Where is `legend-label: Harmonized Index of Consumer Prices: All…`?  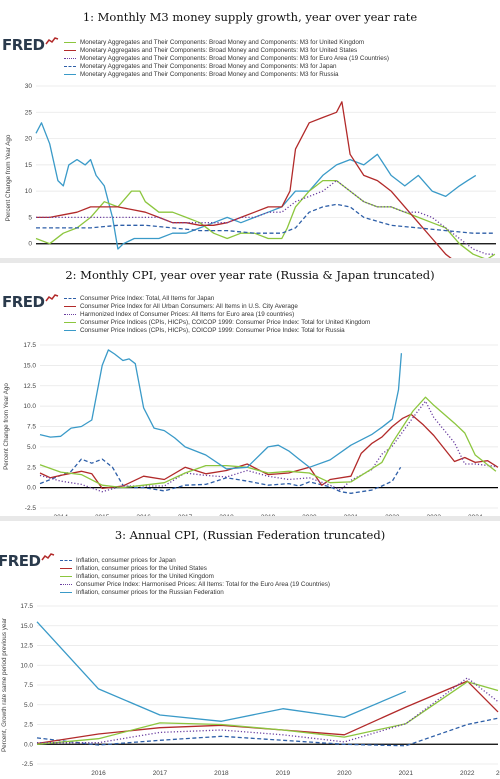 legend-label: Harmonized Index of Consumer Prices: All… is located at coordinates (187, 314).